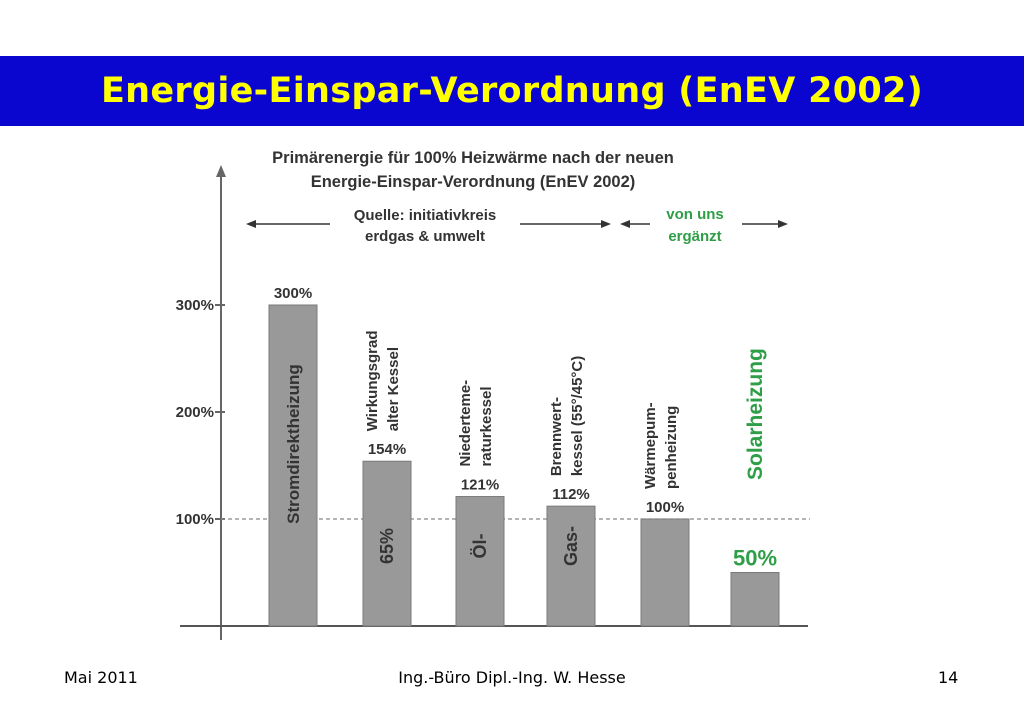  I want to click on bar-category-label: Niederteme-, so click(465, 423).